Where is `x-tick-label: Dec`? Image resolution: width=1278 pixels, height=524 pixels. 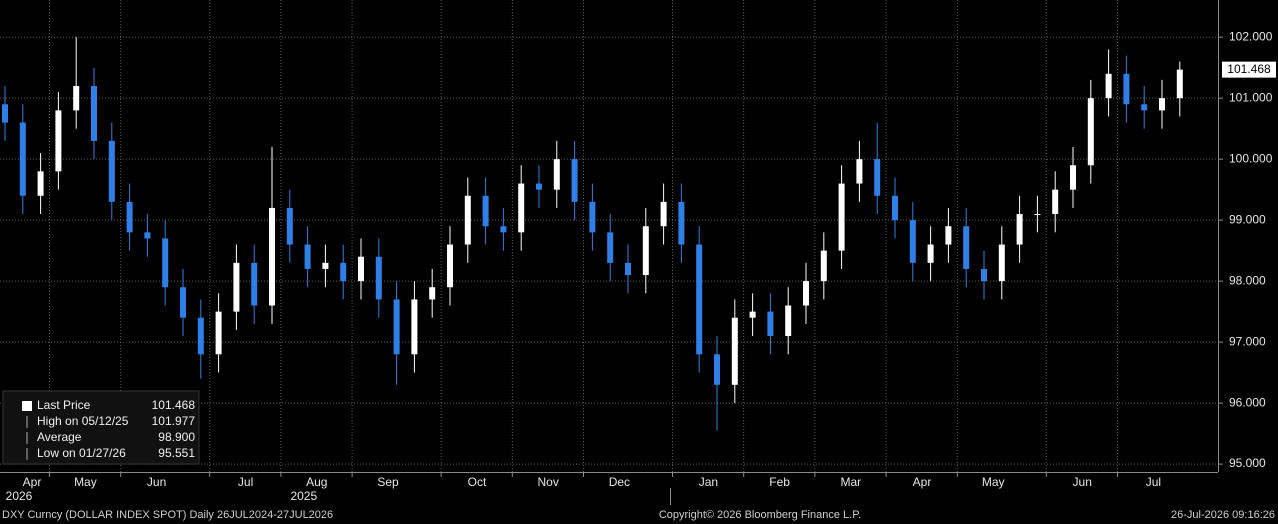
x-tick-label: Dec is located at coordinates (619, 482).